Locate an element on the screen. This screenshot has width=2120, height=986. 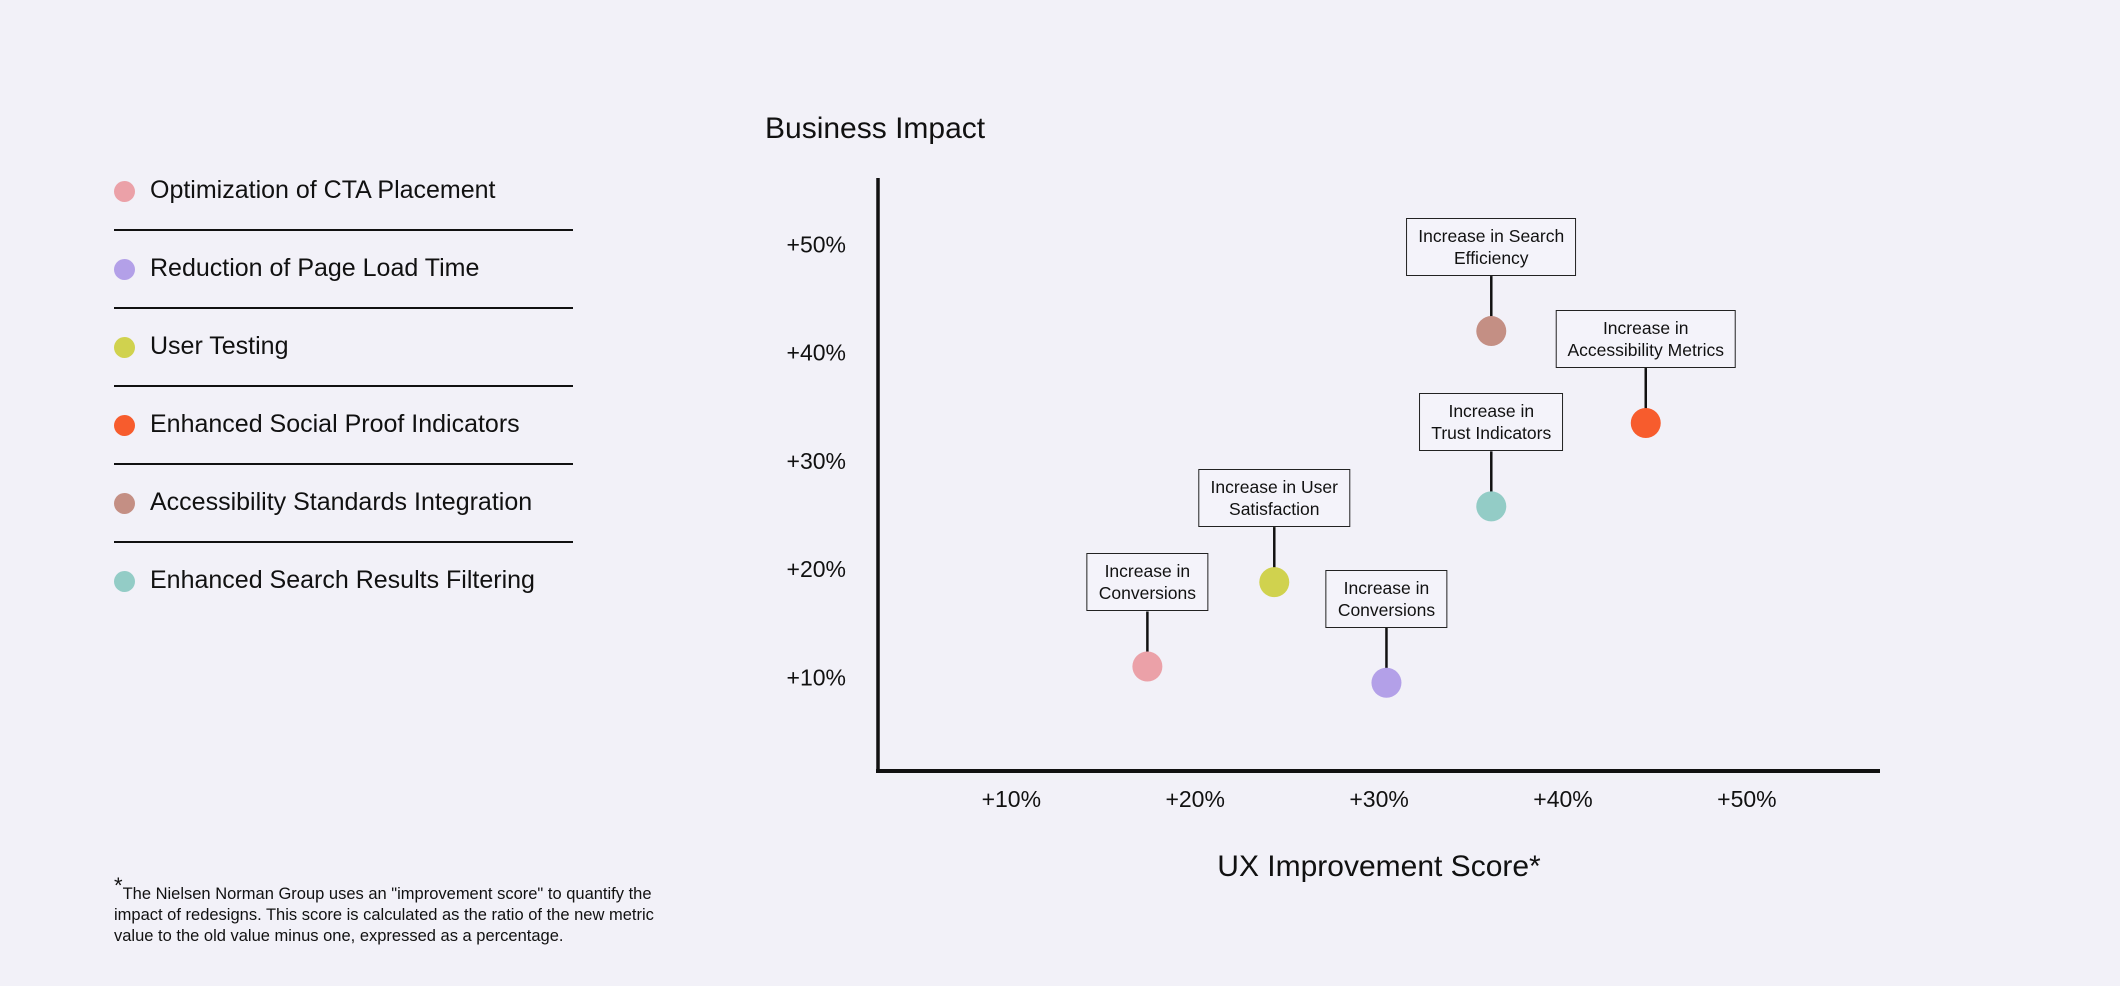
x-tick-label: +30% is located at coordinates (1378, 799).